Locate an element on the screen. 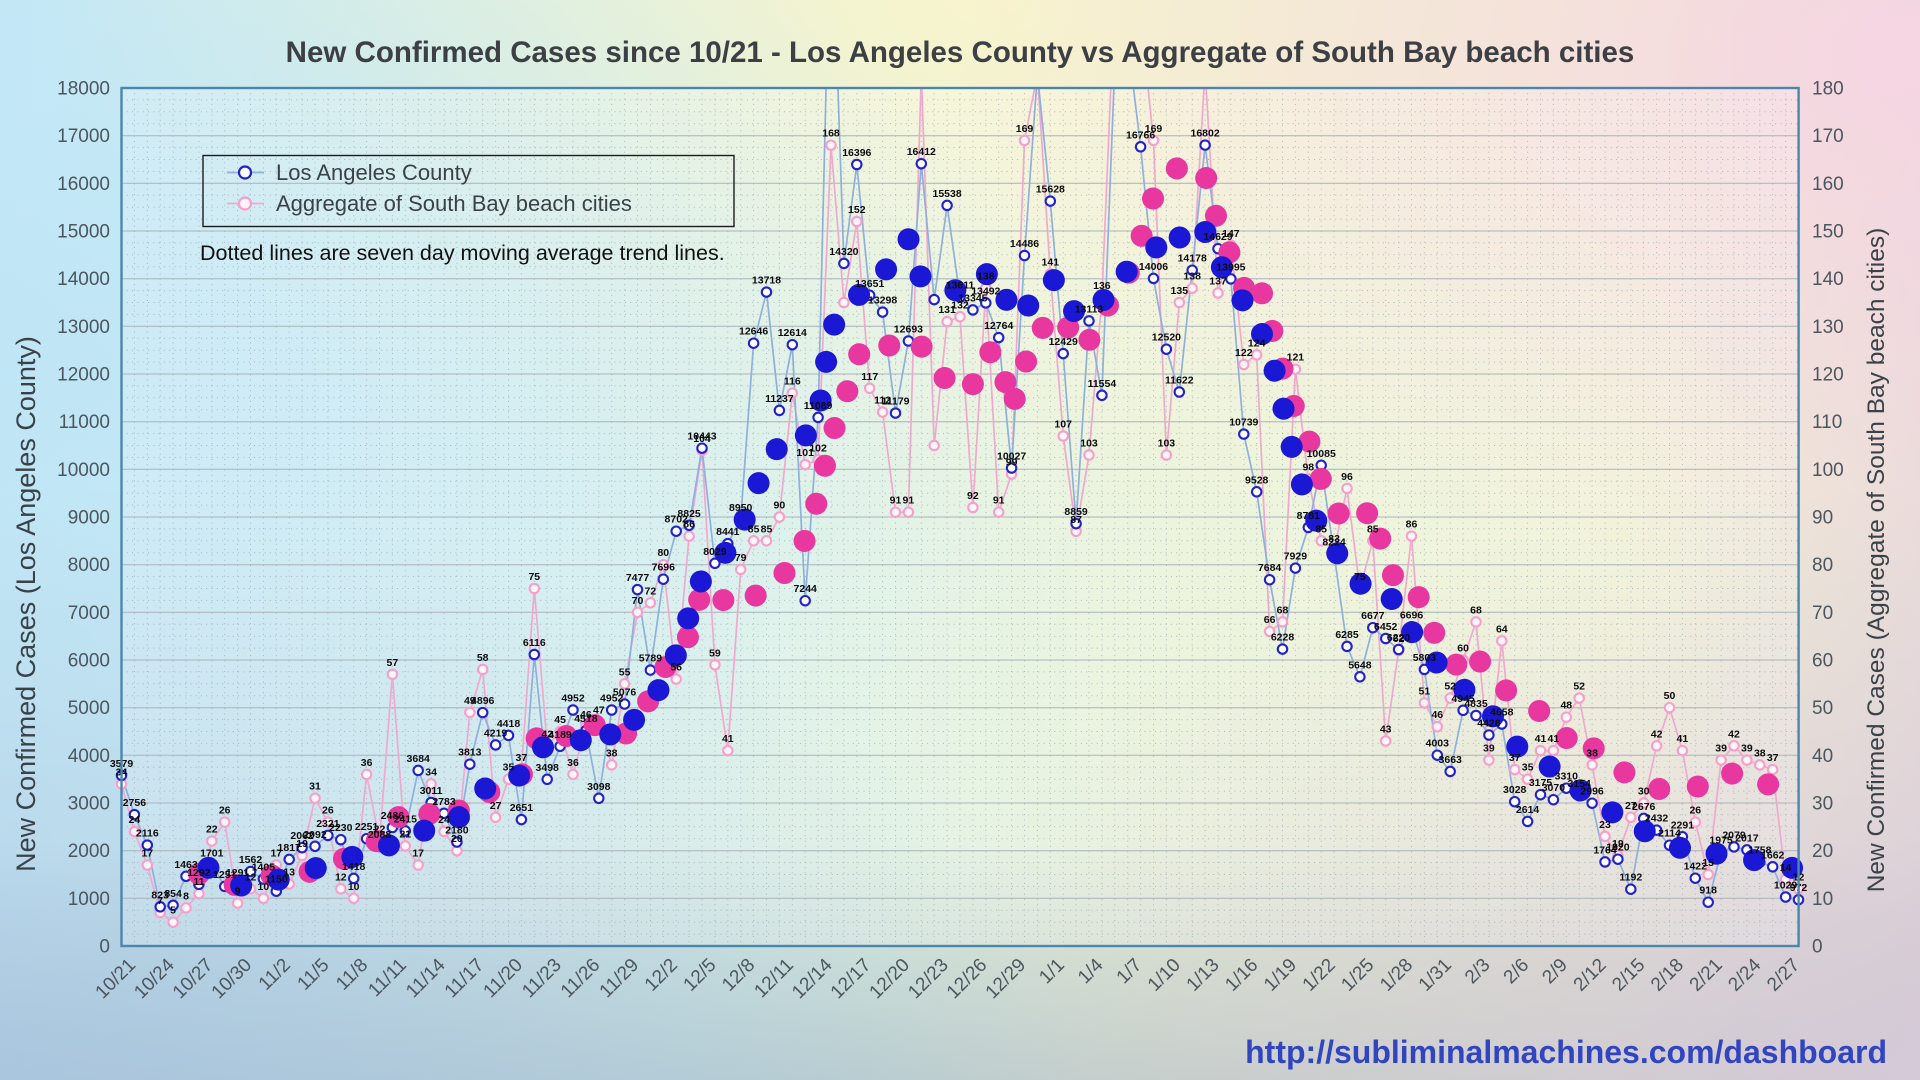 The image size is (1920, 1080). svg-text: 8859 is located at coordinates (1076, 512).